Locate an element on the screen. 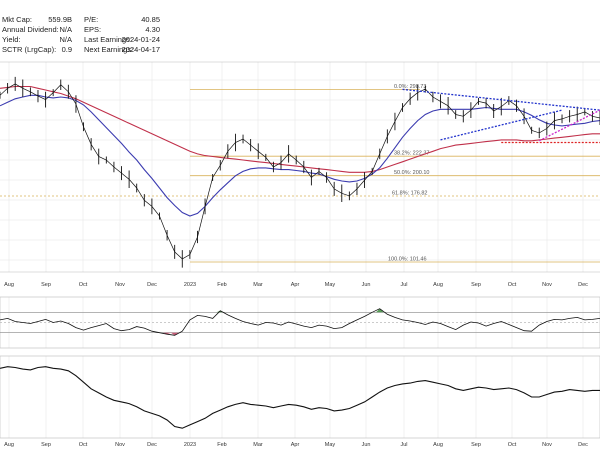 This screenshot has width=600, height=450. stat-label-last-earnings: Last Earnings: is located at coordinates (108, 39).